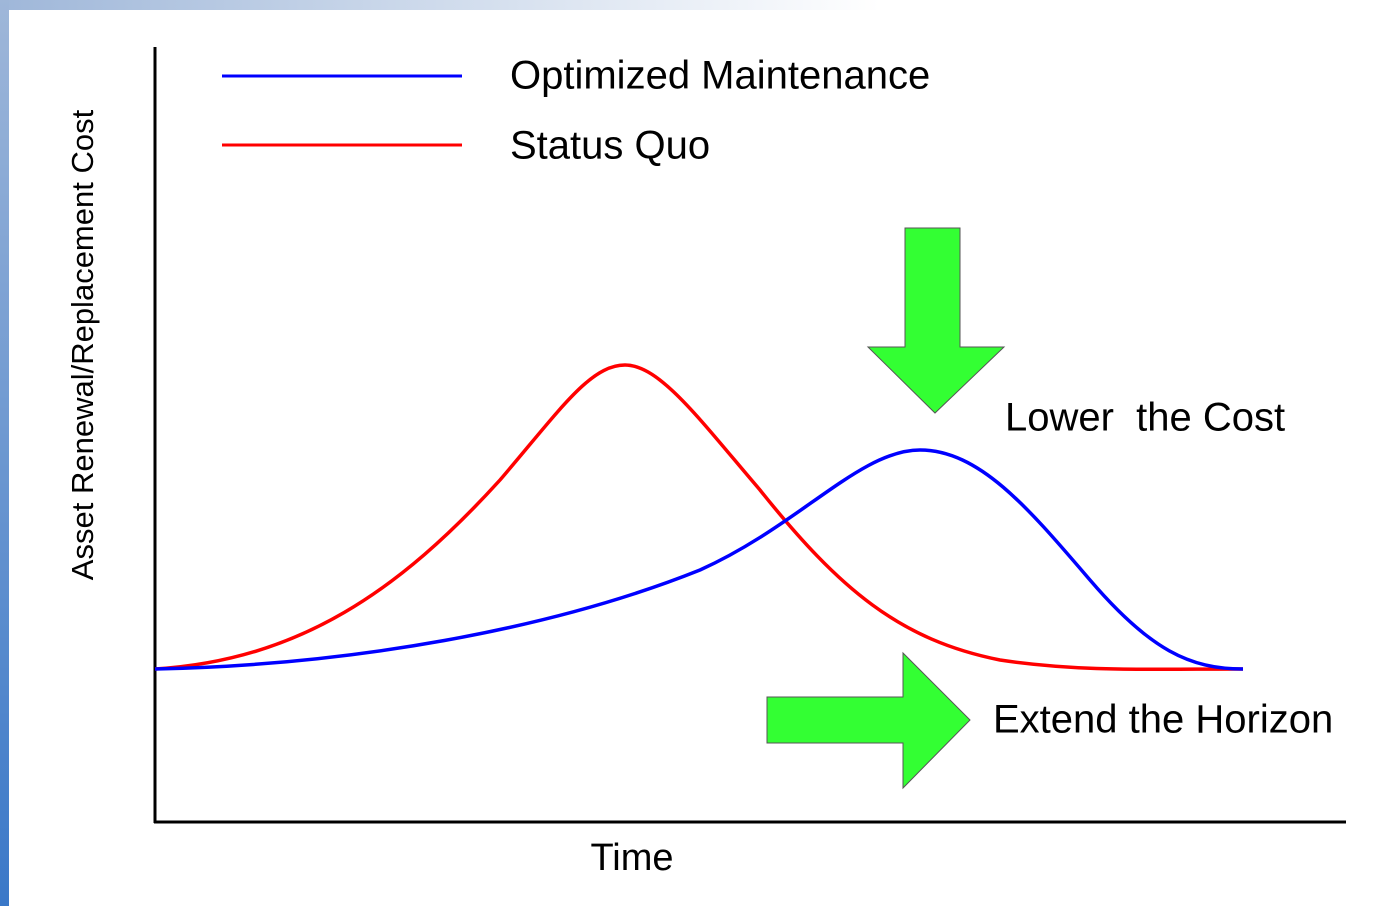  What do you see at coordinates (868, 720) in the screenshot?
I see `right-arrow` at bounding box center [868, 720].